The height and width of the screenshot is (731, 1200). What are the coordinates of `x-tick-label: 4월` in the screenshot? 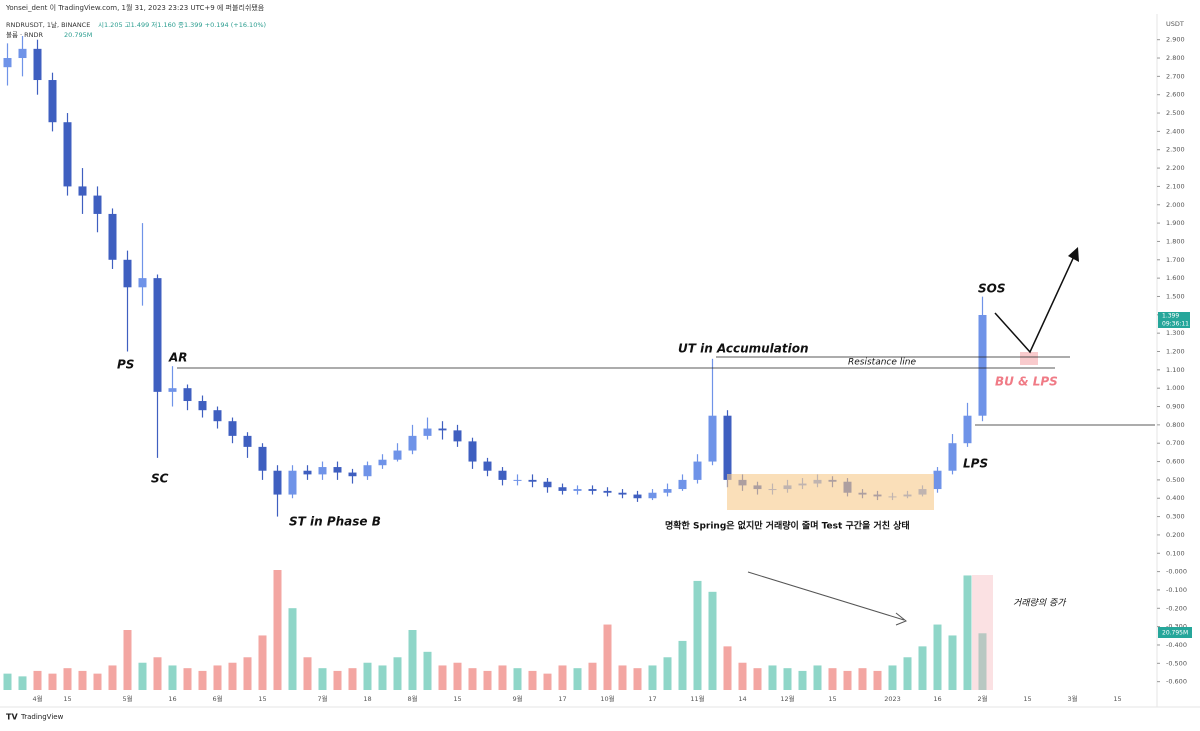 It's located at (37, 698).